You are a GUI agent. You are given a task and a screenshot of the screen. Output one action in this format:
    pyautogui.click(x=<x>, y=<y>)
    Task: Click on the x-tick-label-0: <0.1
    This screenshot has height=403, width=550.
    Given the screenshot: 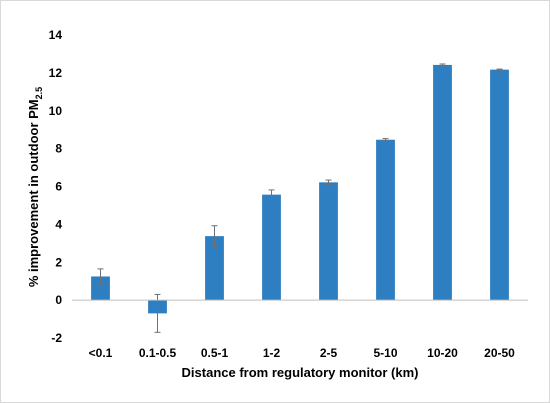 What is the action you would take?
    pyautogui.click(x=101, y=353)
    